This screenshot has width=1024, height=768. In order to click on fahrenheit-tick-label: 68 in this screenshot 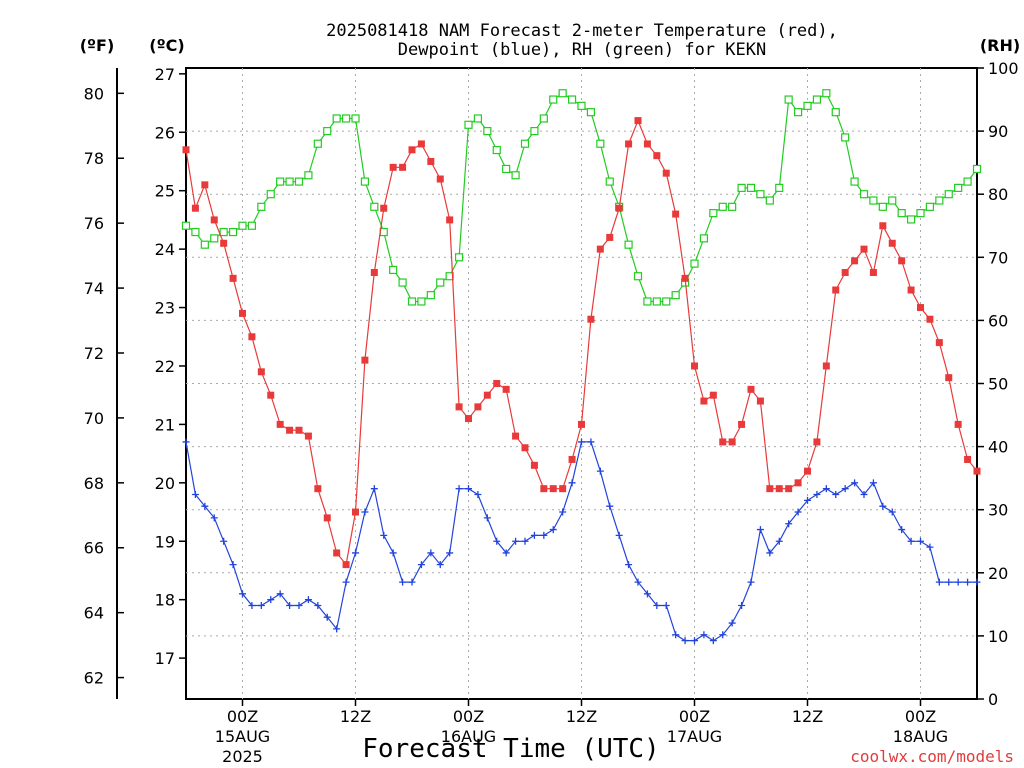, I will do `click(94, 483)`.